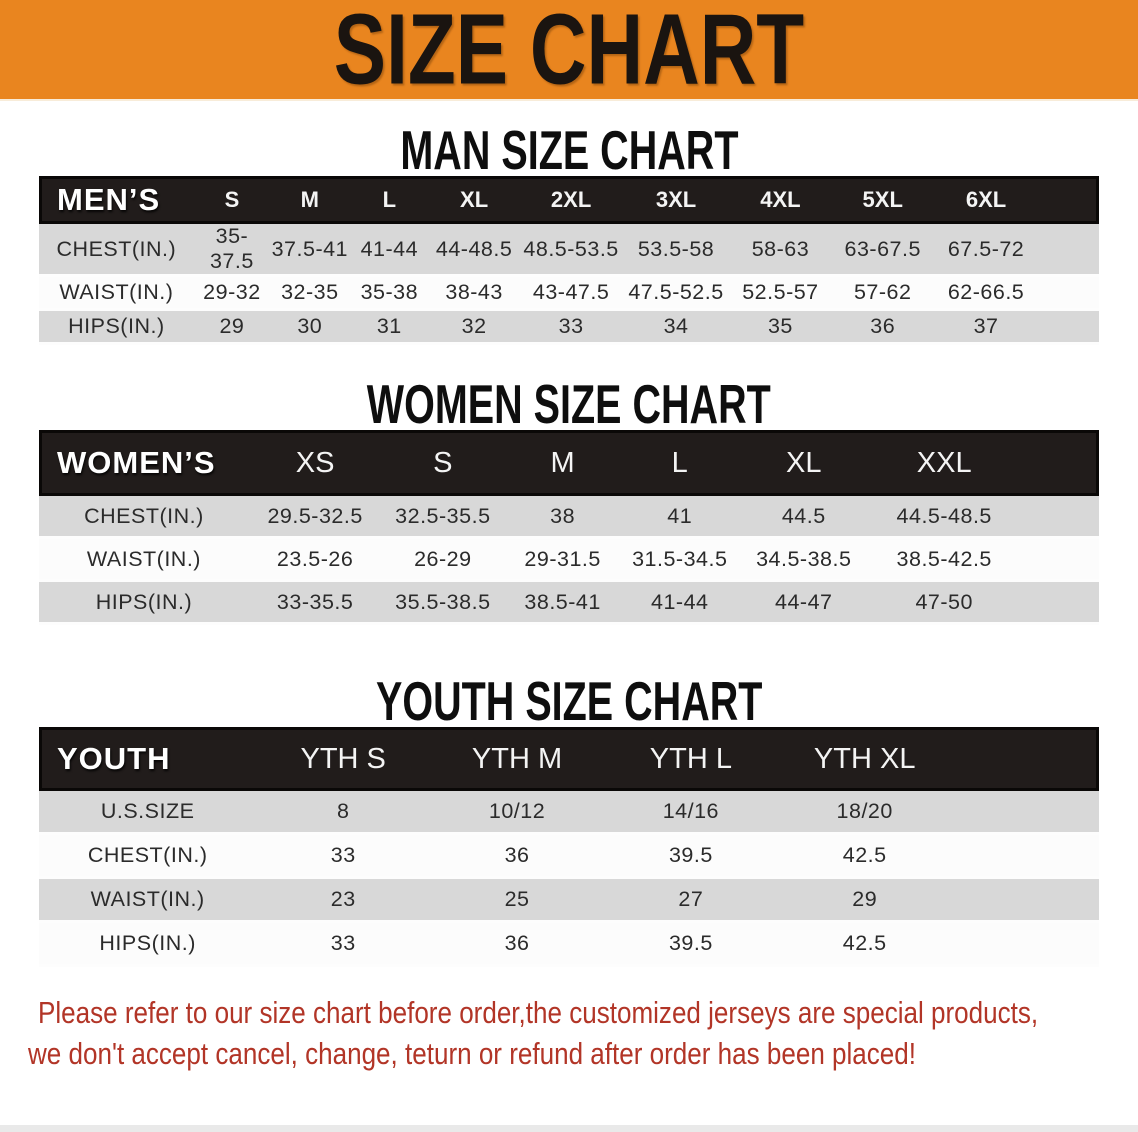 This screenshot has height=1132, width=1138. What do you see at coordinates (986, 250) in the screenshot?
I see `data-cell: 67.5-72` at bounding box center [986, 250].